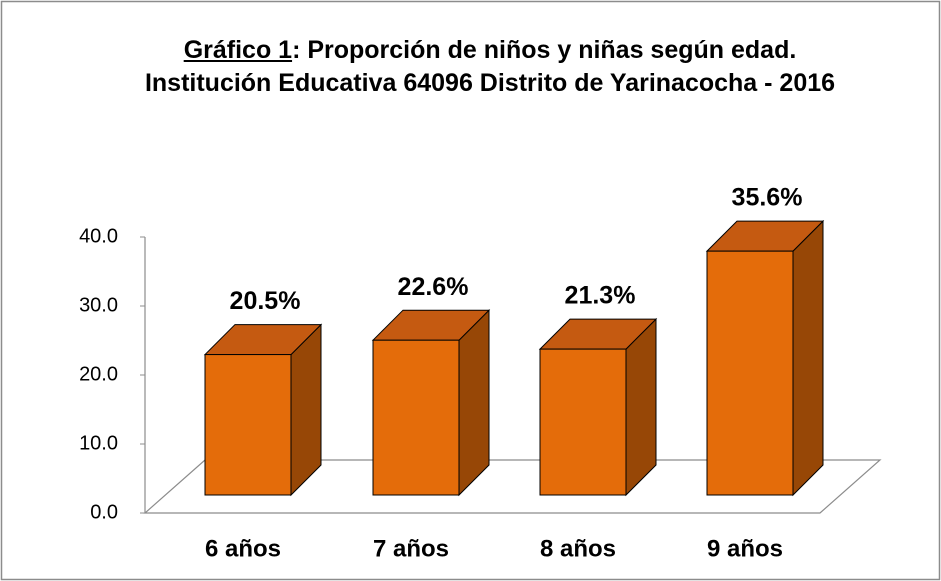  I want to click on y-tick-label: 40.0, so click(98, 236).